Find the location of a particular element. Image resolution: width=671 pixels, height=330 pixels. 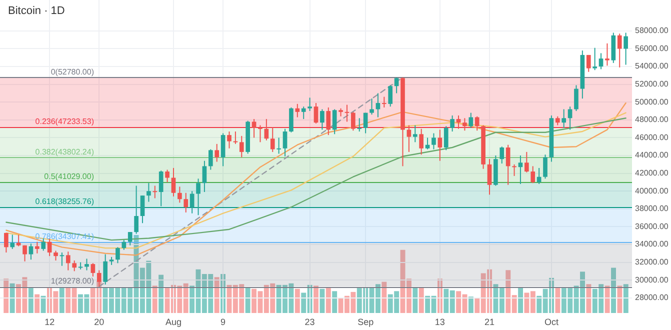

x-tick-label: 13 is located at coordinates (439, 321).